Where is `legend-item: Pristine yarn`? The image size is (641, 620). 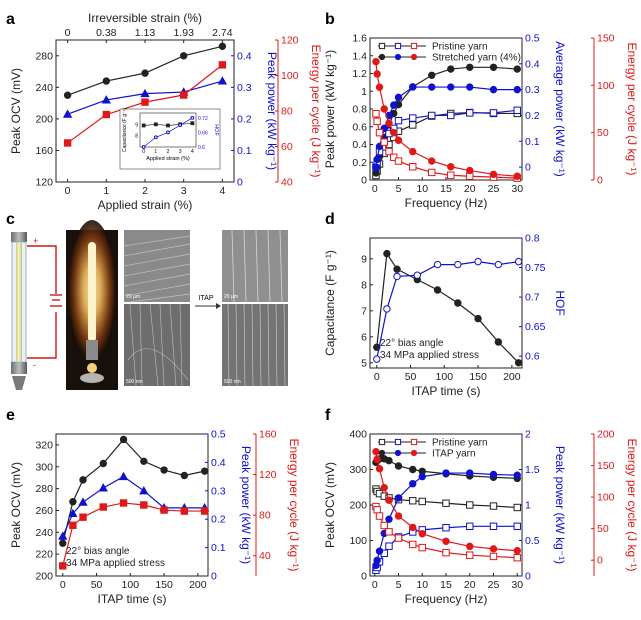 legend-item: Pristine yarn is located at coordinates (433, 47).